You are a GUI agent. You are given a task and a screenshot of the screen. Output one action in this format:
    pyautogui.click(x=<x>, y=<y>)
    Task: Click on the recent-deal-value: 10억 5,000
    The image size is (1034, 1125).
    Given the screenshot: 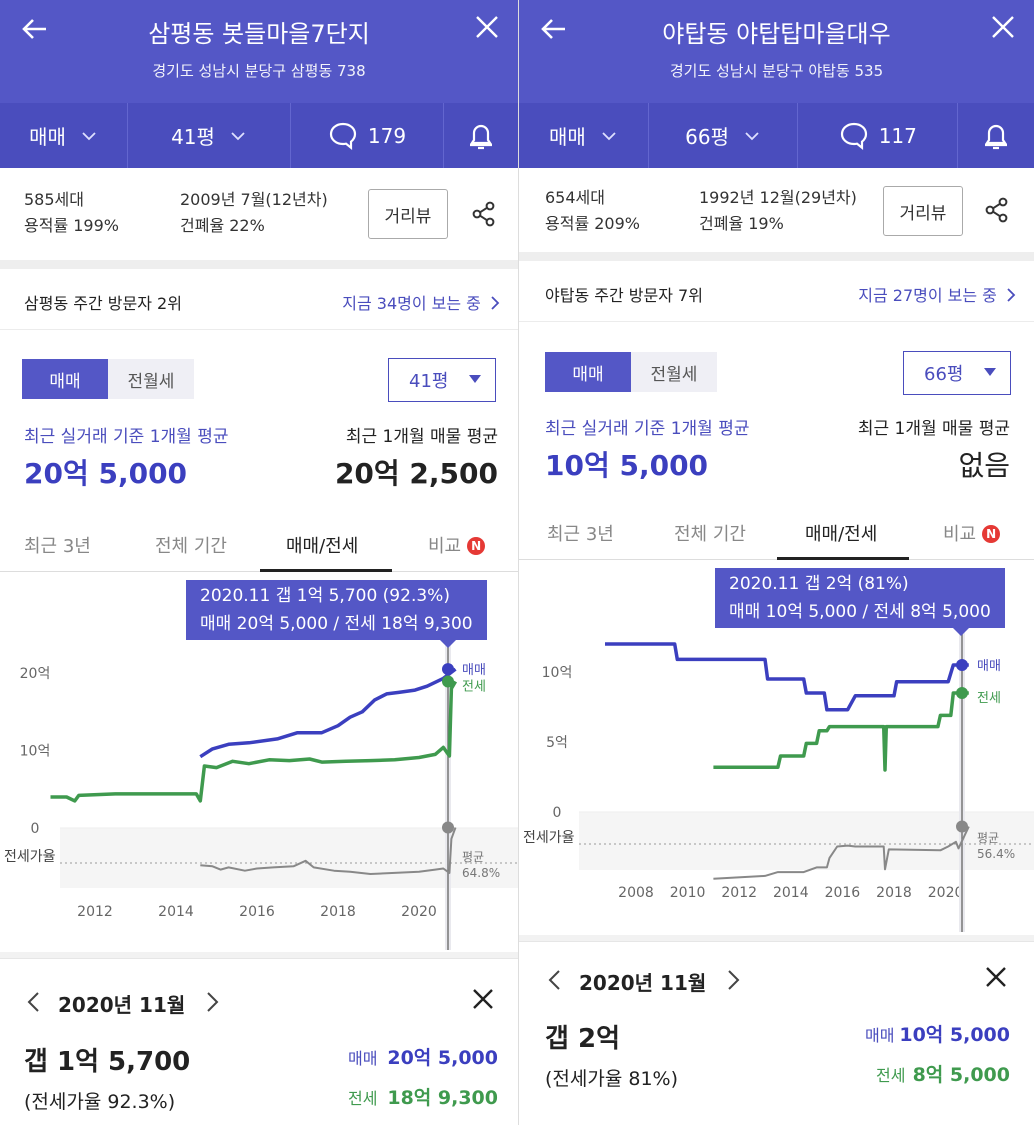 What is the action you would take?
    pyautogui.click(x=627, y=465)
    